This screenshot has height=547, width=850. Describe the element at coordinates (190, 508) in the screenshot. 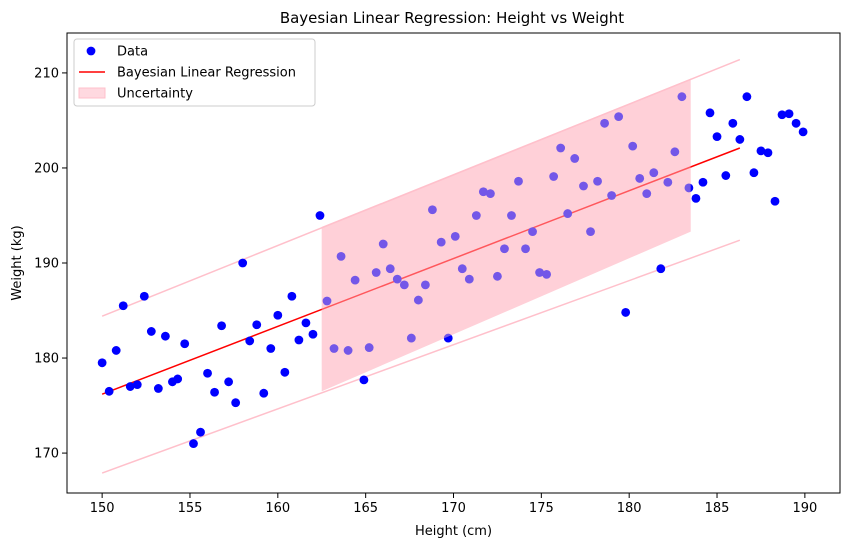

I see `x-tick-label: 155` at that location.